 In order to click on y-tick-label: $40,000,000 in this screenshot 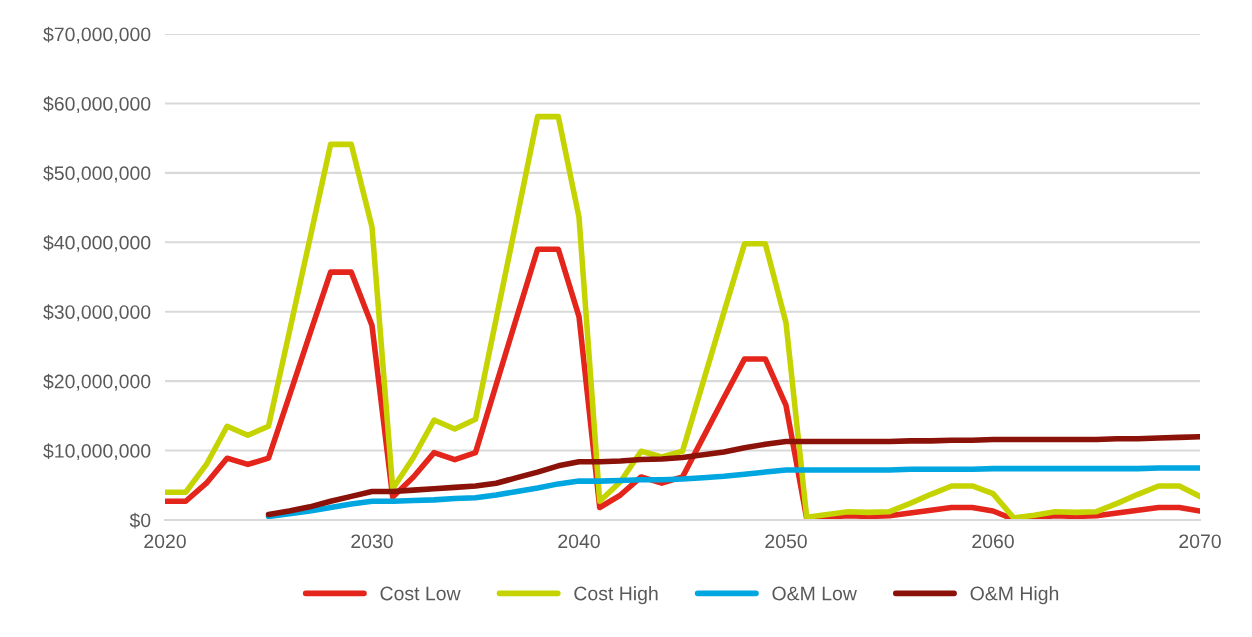, I will do `click(97, 243)`.